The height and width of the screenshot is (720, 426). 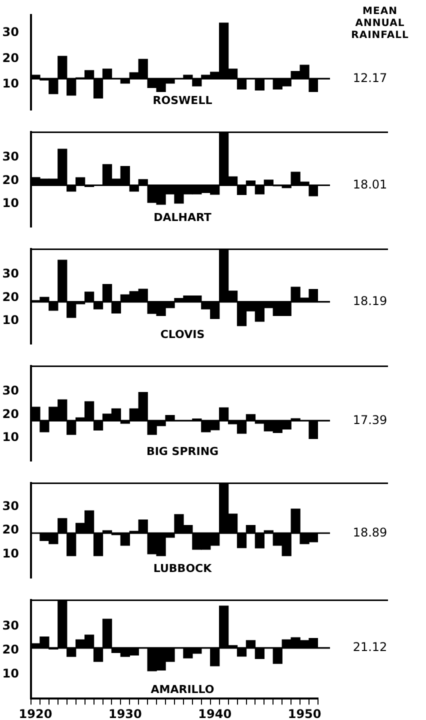 I want to click on ref-line-label: 18.01, so click(x=370, y=184).